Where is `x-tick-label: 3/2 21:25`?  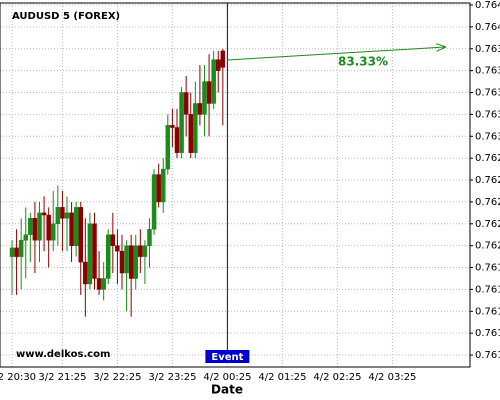
x-tick-label: 3/2 21:25 is located at coordinates (62, 377).